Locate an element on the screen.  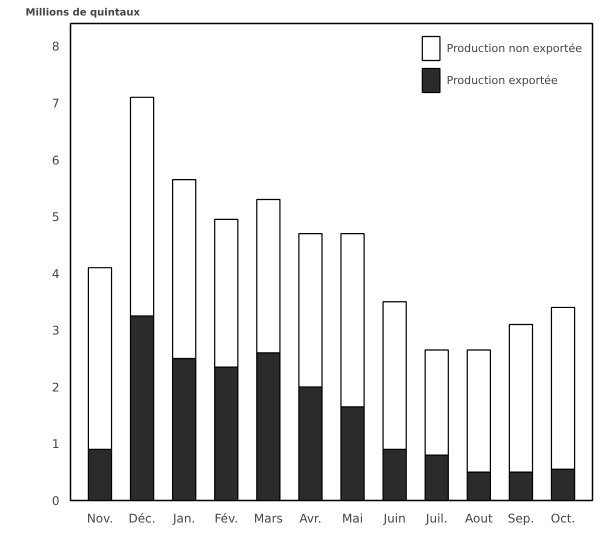
y-tick-label: 7 is located at coordinates (56, 103).